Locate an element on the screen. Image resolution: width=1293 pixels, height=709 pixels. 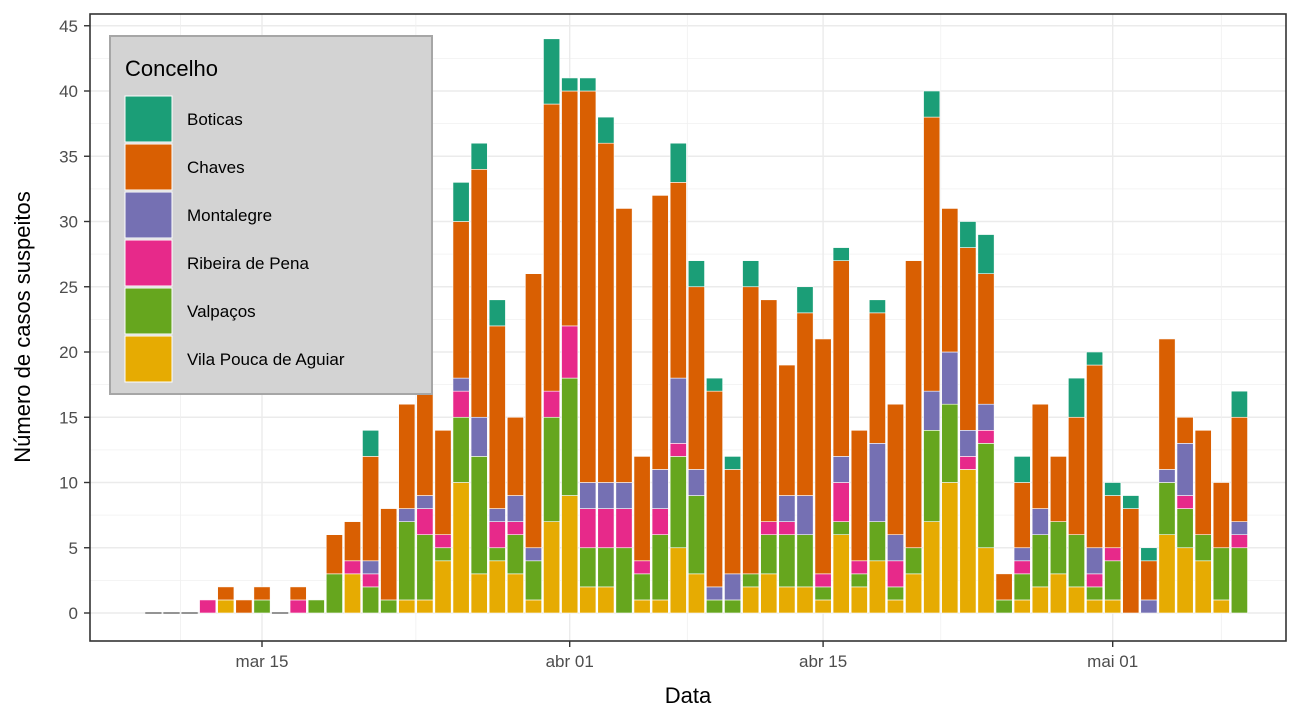
y-tick-label: 15 is located at coordinates (68, 417).